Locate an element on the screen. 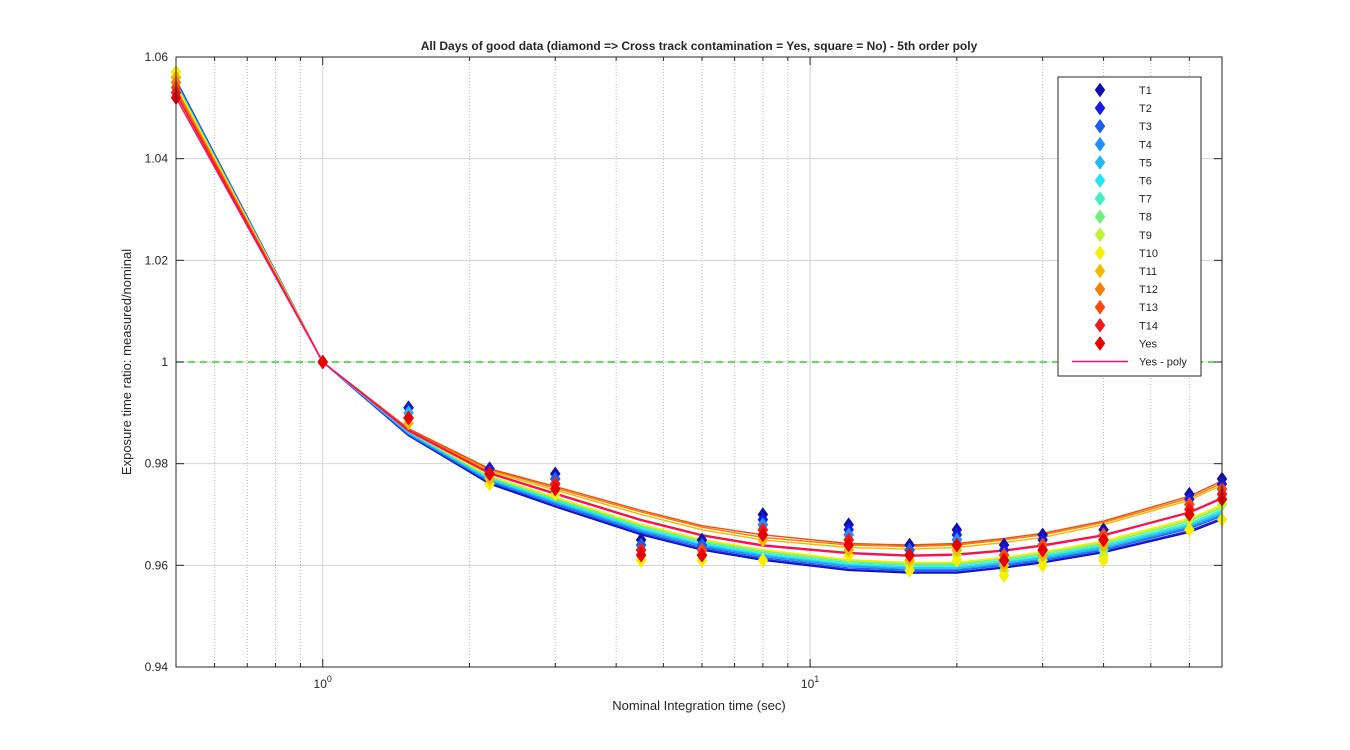 This screenshot has width=1350, height=750. y-tick-label: 1.04 is located at coordinates (157, 159).